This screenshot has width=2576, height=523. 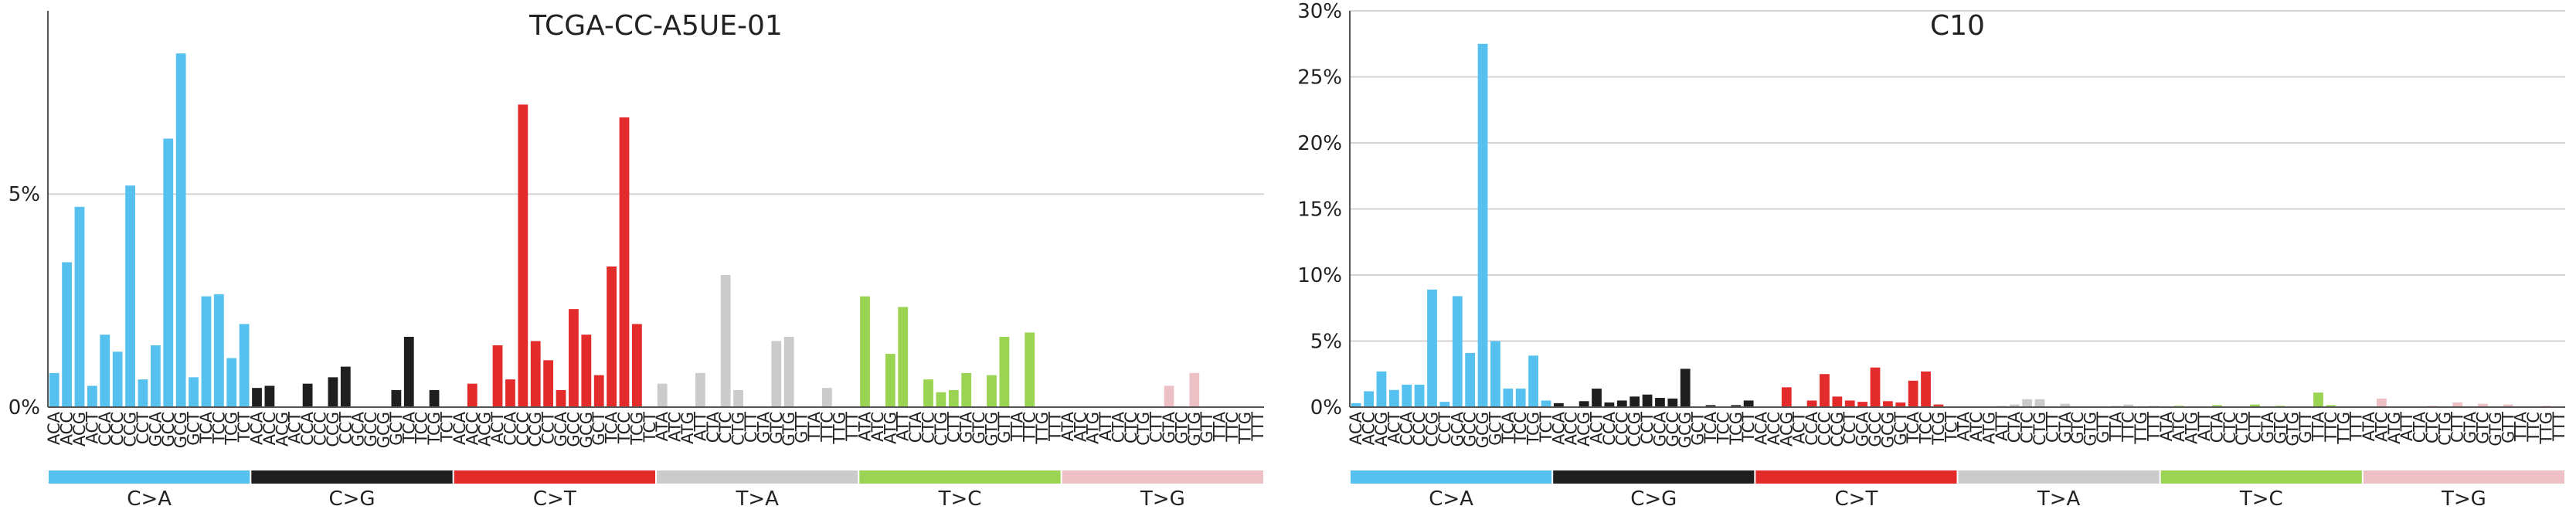 What do you see at coordinates (194, 392) in the screenshot?
I see `bar-ctoa-gct` at bounding box center [194, 392].